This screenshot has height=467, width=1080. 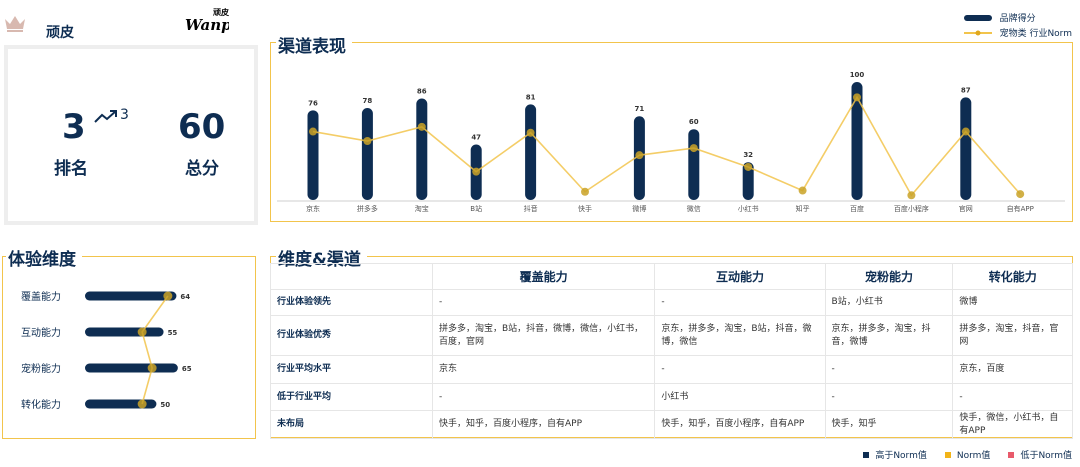 I want to click on dimension-value-label: 65, so click(x=187, y=369).